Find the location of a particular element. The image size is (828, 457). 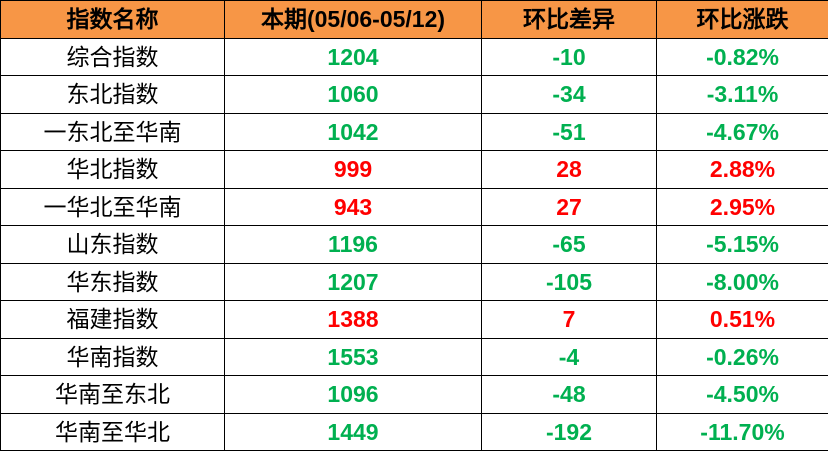

current-value: 1388 is located at coordinates (353, 319).